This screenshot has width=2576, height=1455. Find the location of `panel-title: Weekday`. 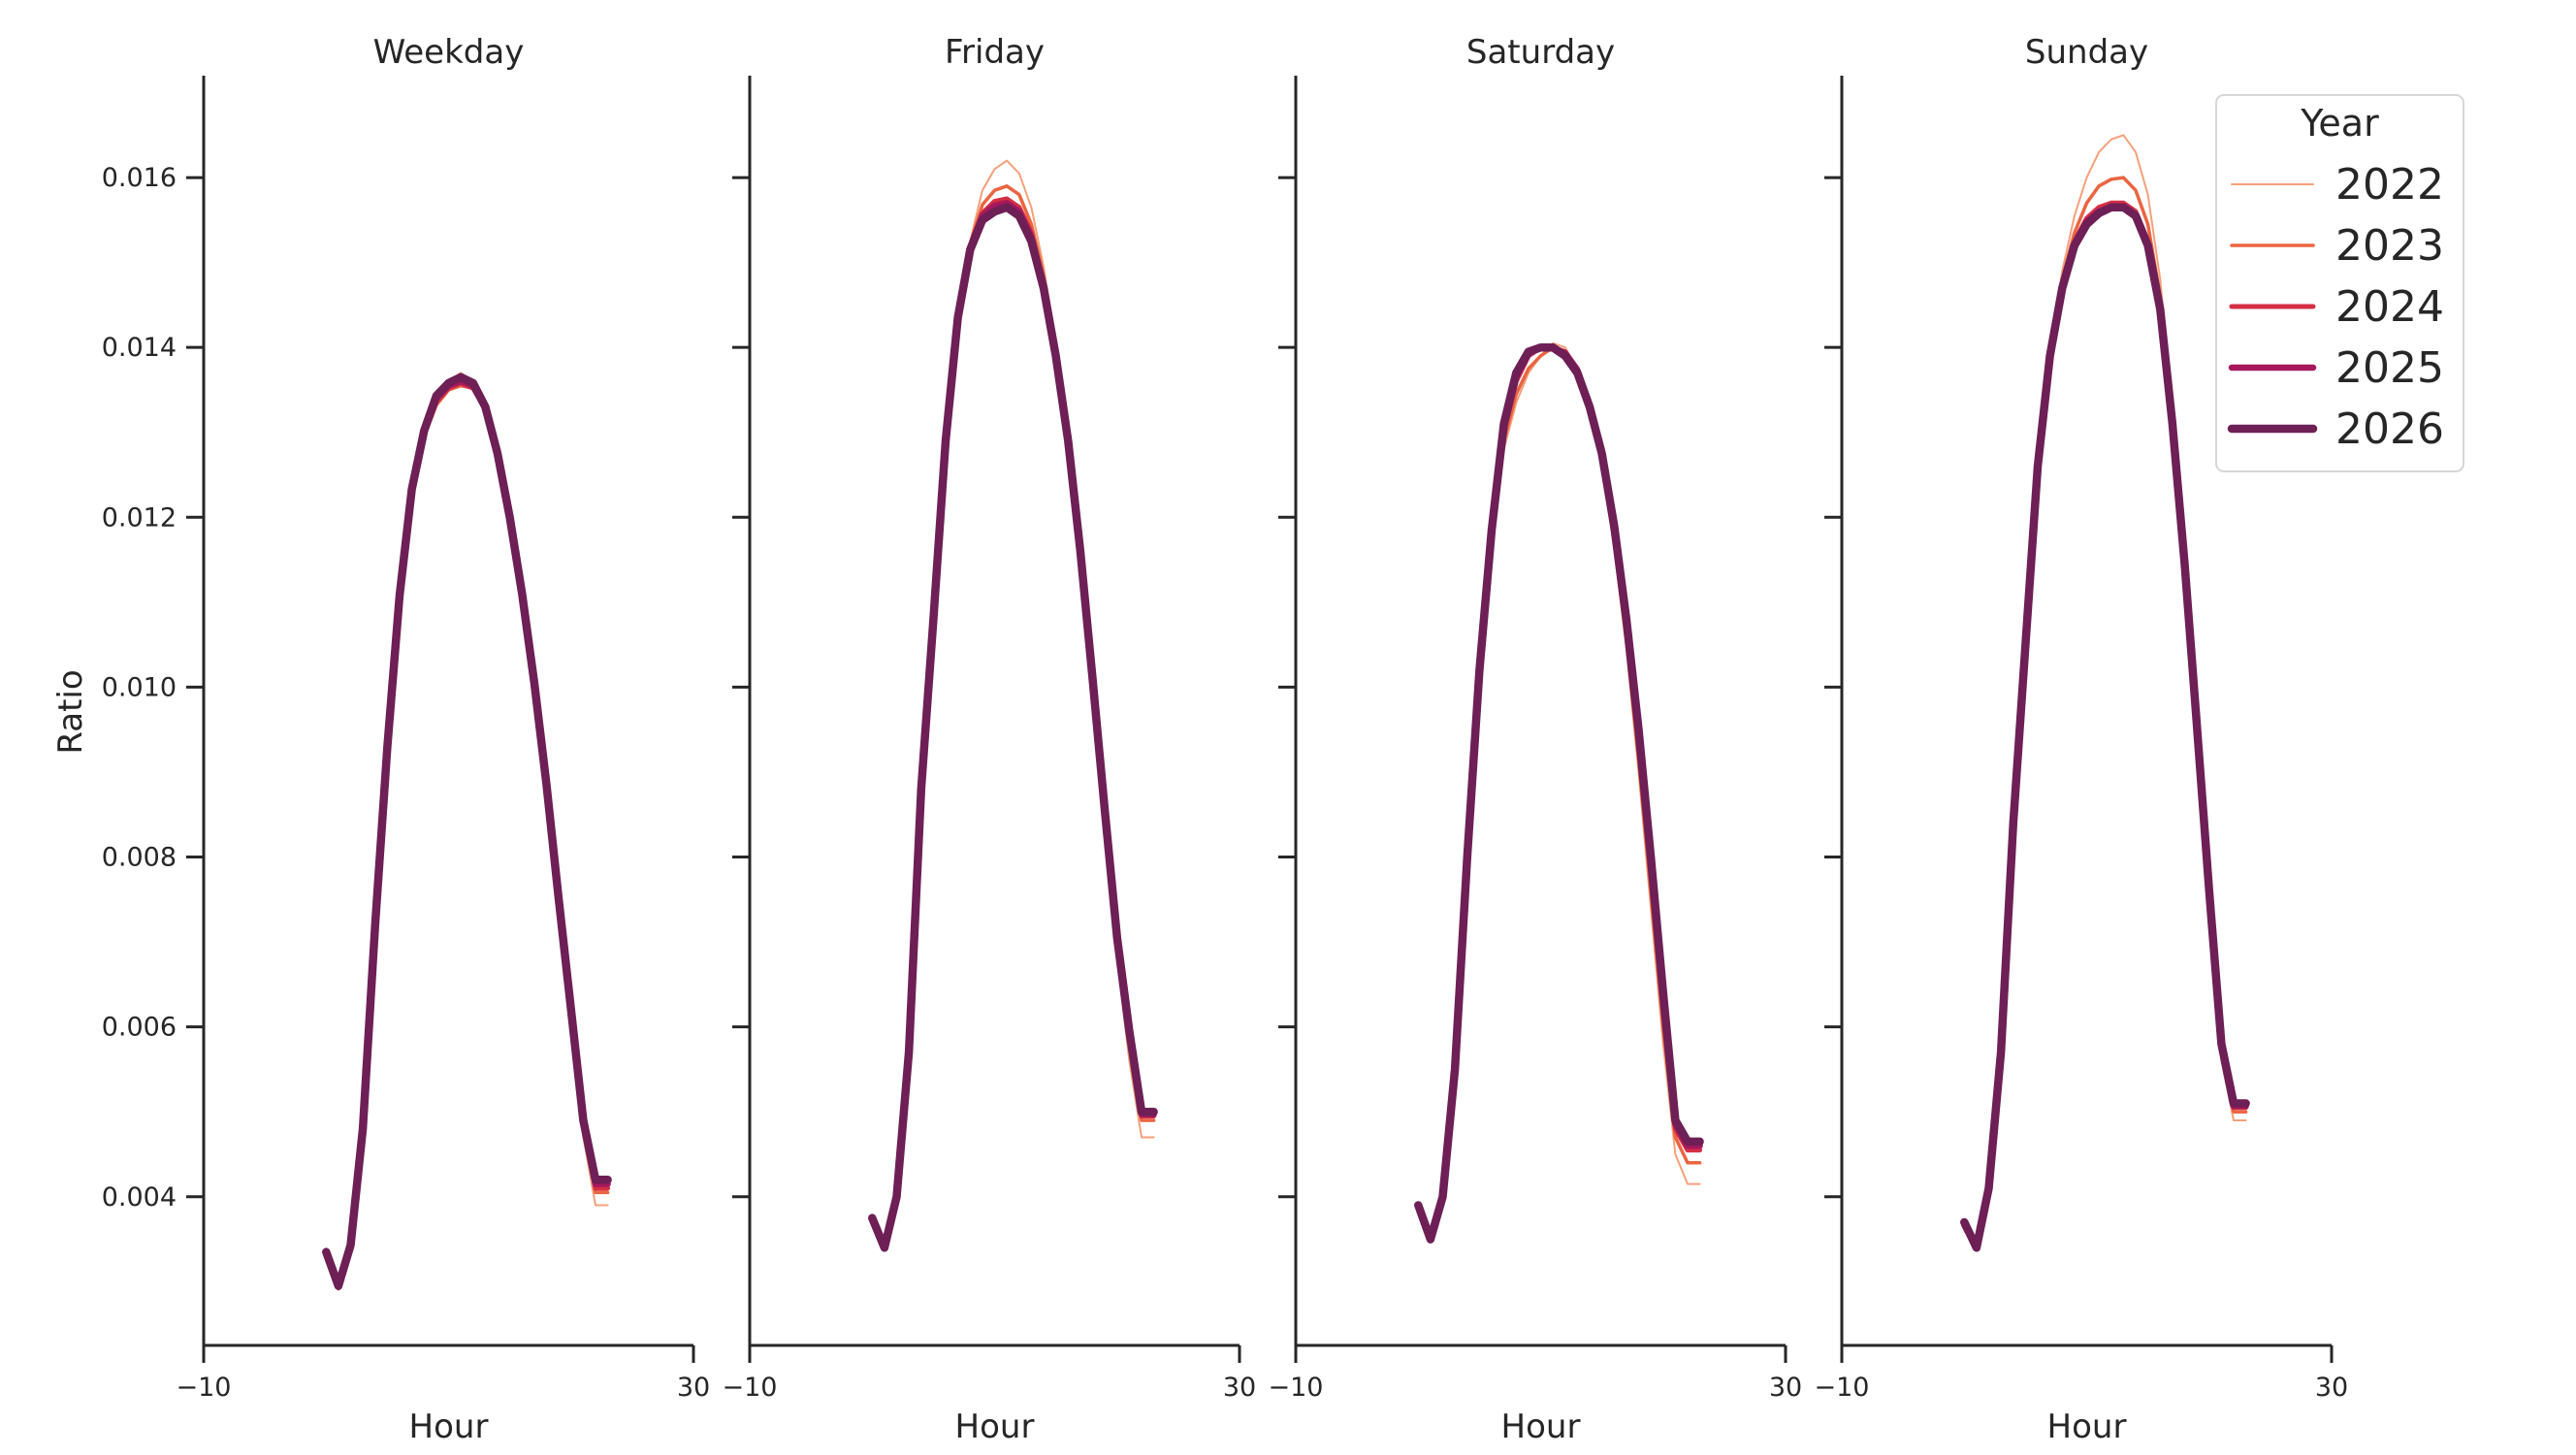

panel-title: Weekday is located at coordinates (449, 52).